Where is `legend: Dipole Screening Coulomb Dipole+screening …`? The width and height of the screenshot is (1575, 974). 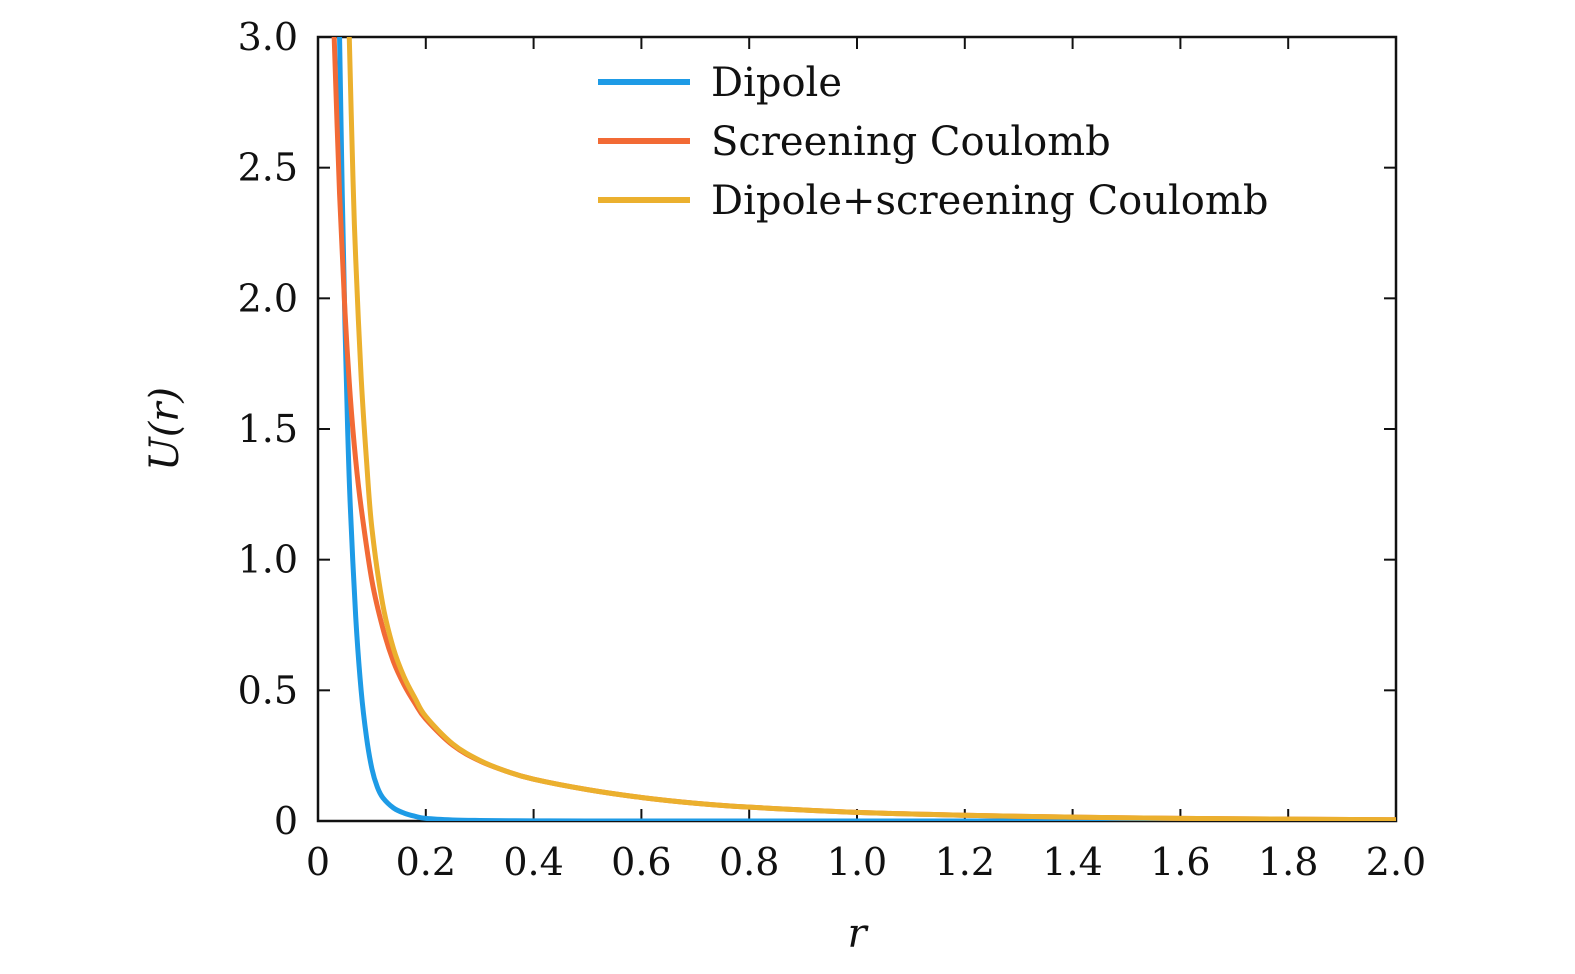
legend: Dipole Screening Coulomb Dipole+screening … is located at coordinates (933, 142).